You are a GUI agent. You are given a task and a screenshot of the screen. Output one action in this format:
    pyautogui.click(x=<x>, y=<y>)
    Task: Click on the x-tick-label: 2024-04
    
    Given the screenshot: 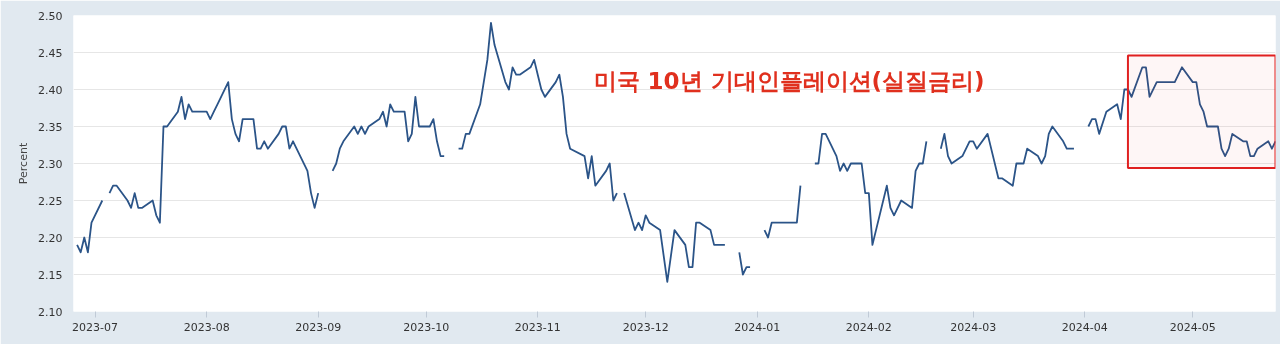 What is the action you would take?
    pyautogui.click(x=1084, y=327)
    